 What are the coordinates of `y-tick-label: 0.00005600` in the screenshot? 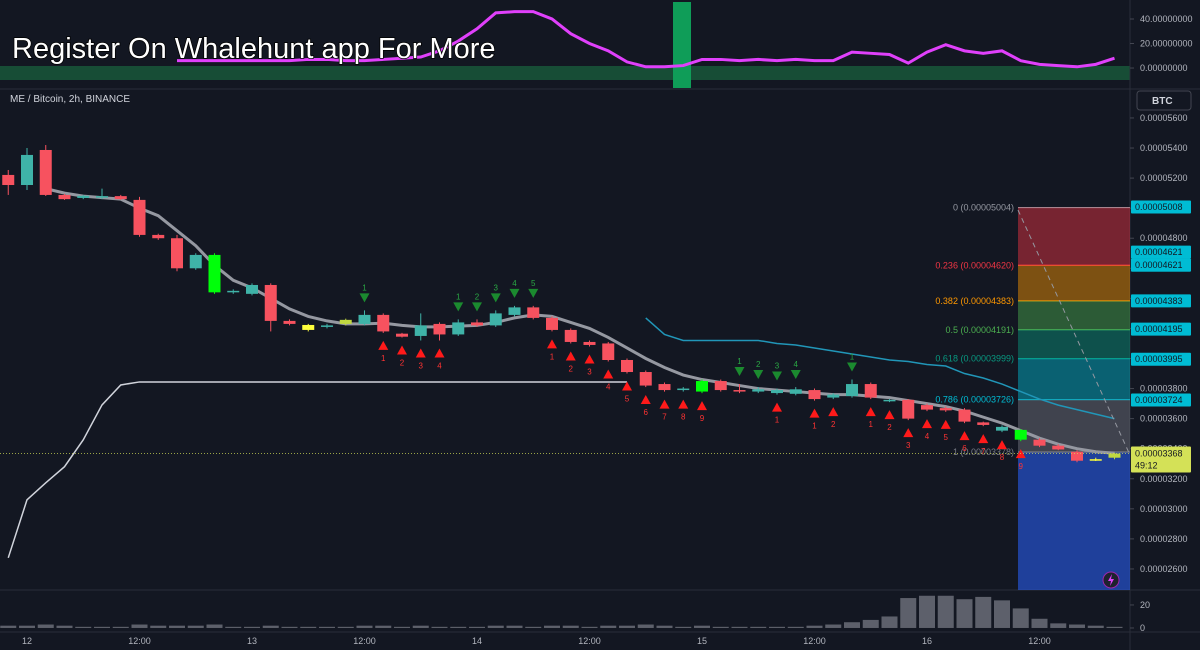 It's located at (1164, 118).